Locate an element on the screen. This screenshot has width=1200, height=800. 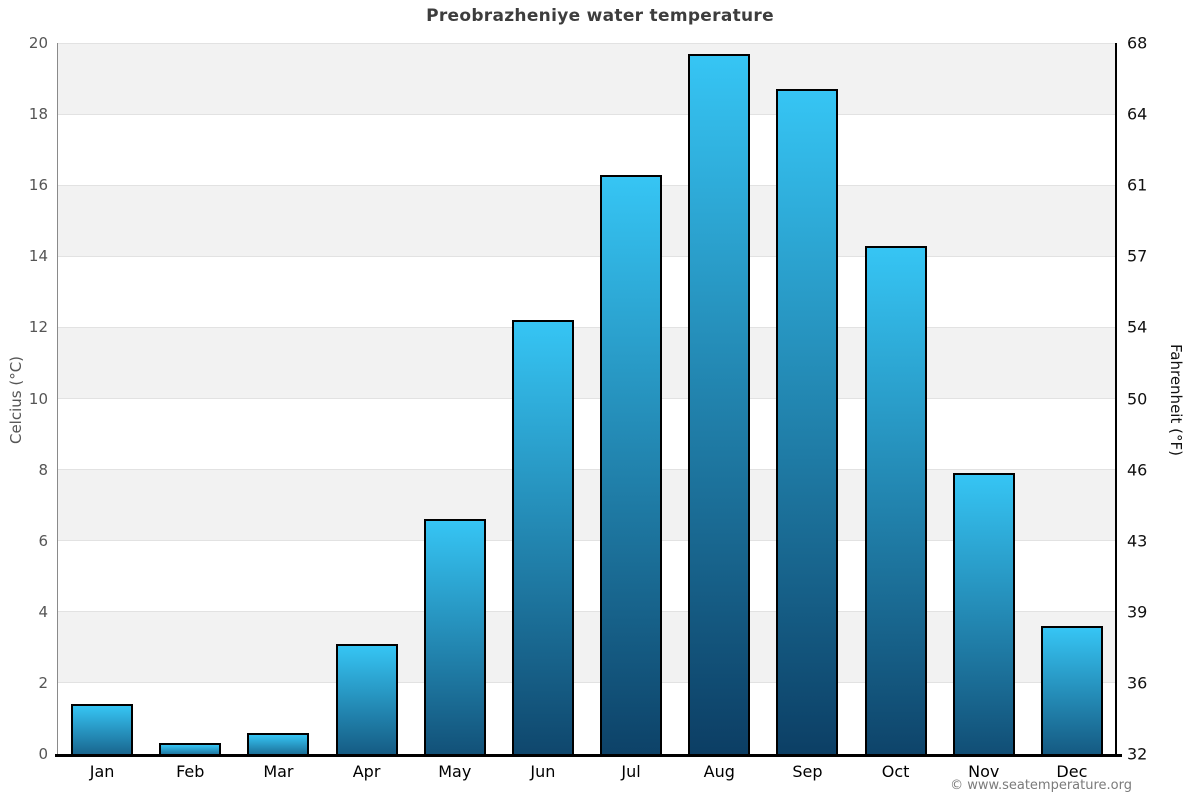
bar-jan is located at coordinates (102, 729).